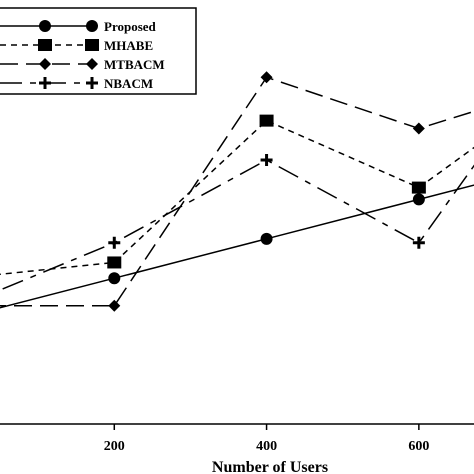 The height and width of the screenshot is (474, 474). Describe the element at coordinates (134, 64) in the screenshot. I see `legend-label: MTBACM` at that location.